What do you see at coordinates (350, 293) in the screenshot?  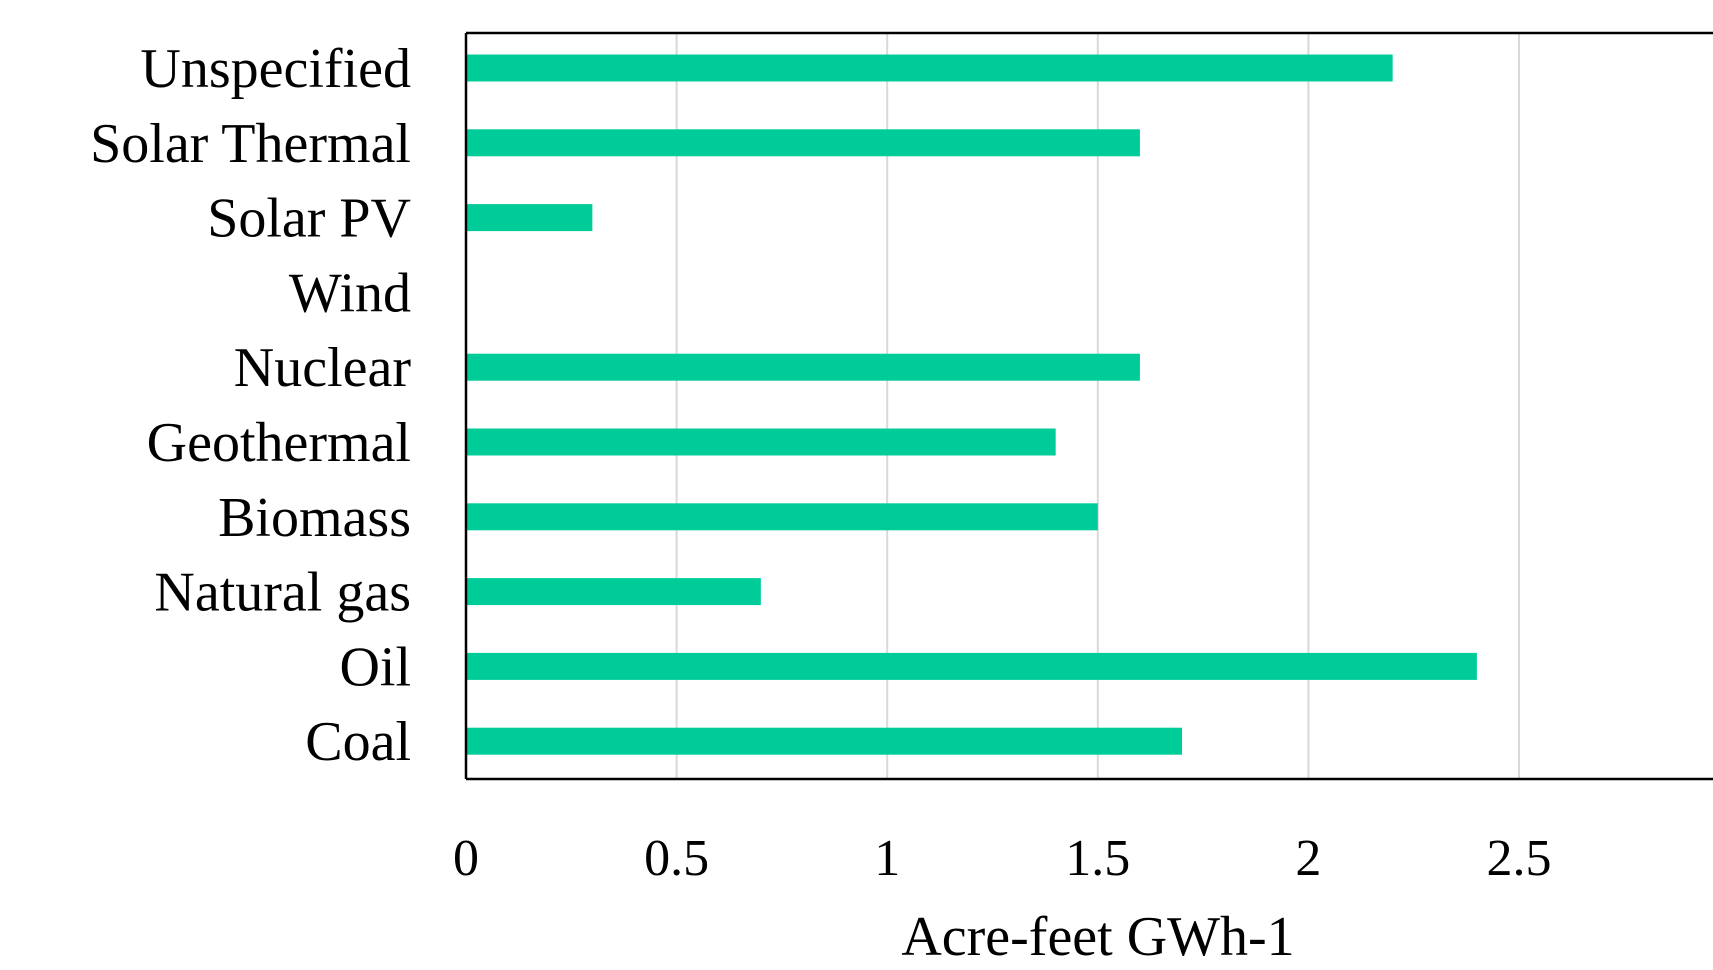 I see `category-label-wind: Wind` at bounding box center [350, 293].